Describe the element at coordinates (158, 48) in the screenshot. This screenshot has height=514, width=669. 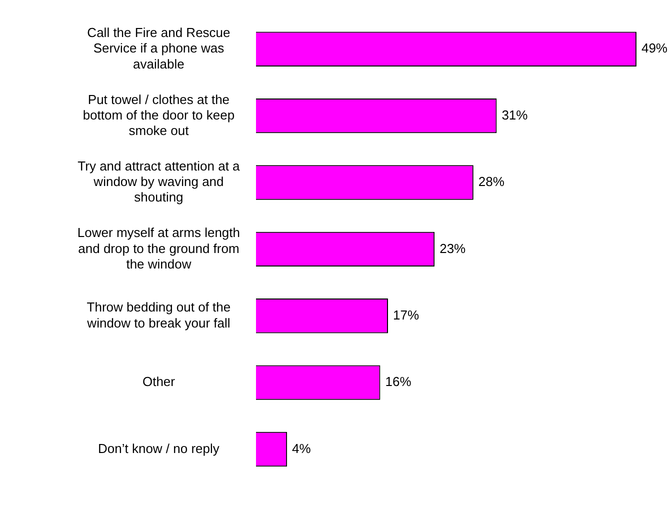
I see `y-tick-label: Call the Fire and Rescue Service if a phone was available` at that location.